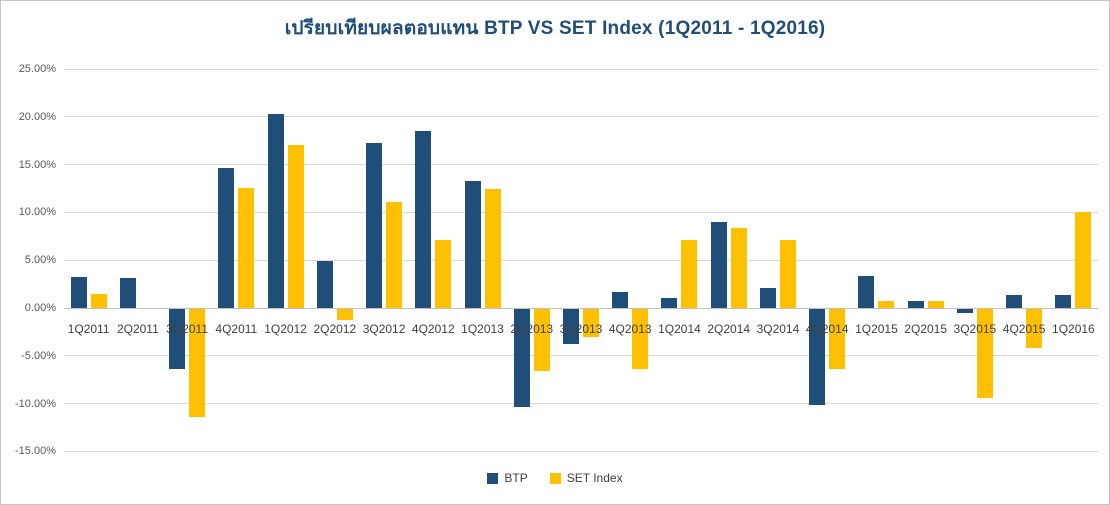  I want to click on bar-set-index-1q2015, so click(886, 304).